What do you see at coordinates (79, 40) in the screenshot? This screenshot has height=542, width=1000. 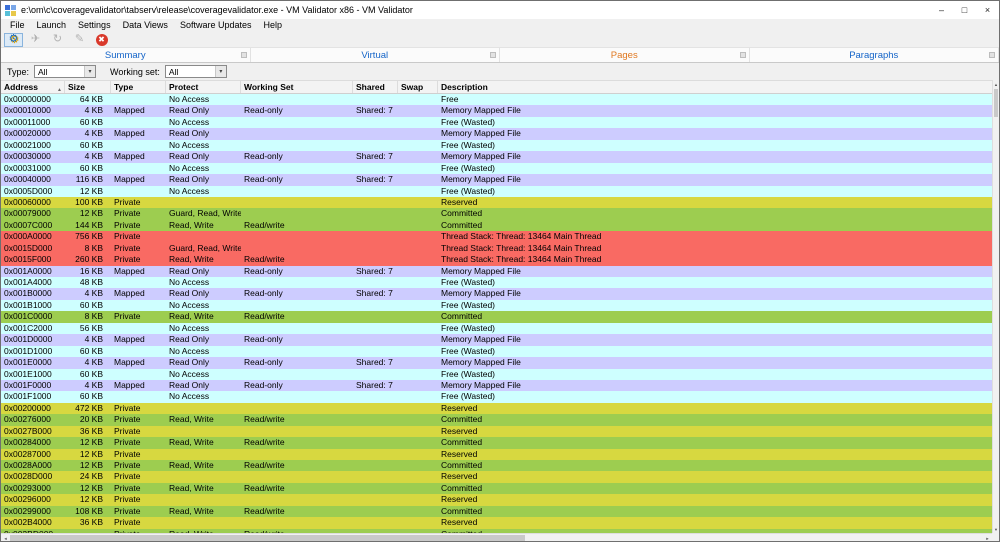 I see `edit-button: ✎` at bounding box center [79, 40].